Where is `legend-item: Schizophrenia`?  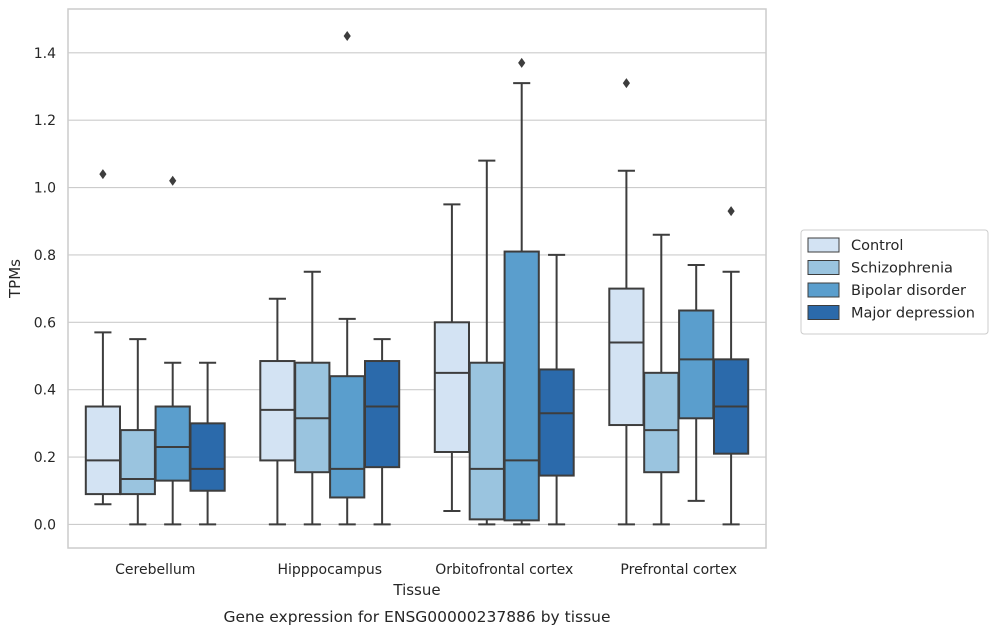 legend-item: Schizophrenia is located at coordinates (880, 268).